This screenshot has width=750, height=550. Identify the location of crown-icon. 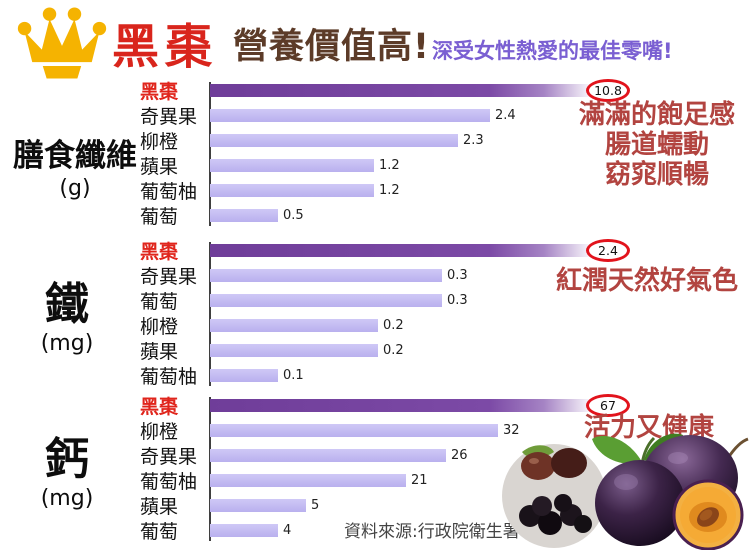
(62, 43).